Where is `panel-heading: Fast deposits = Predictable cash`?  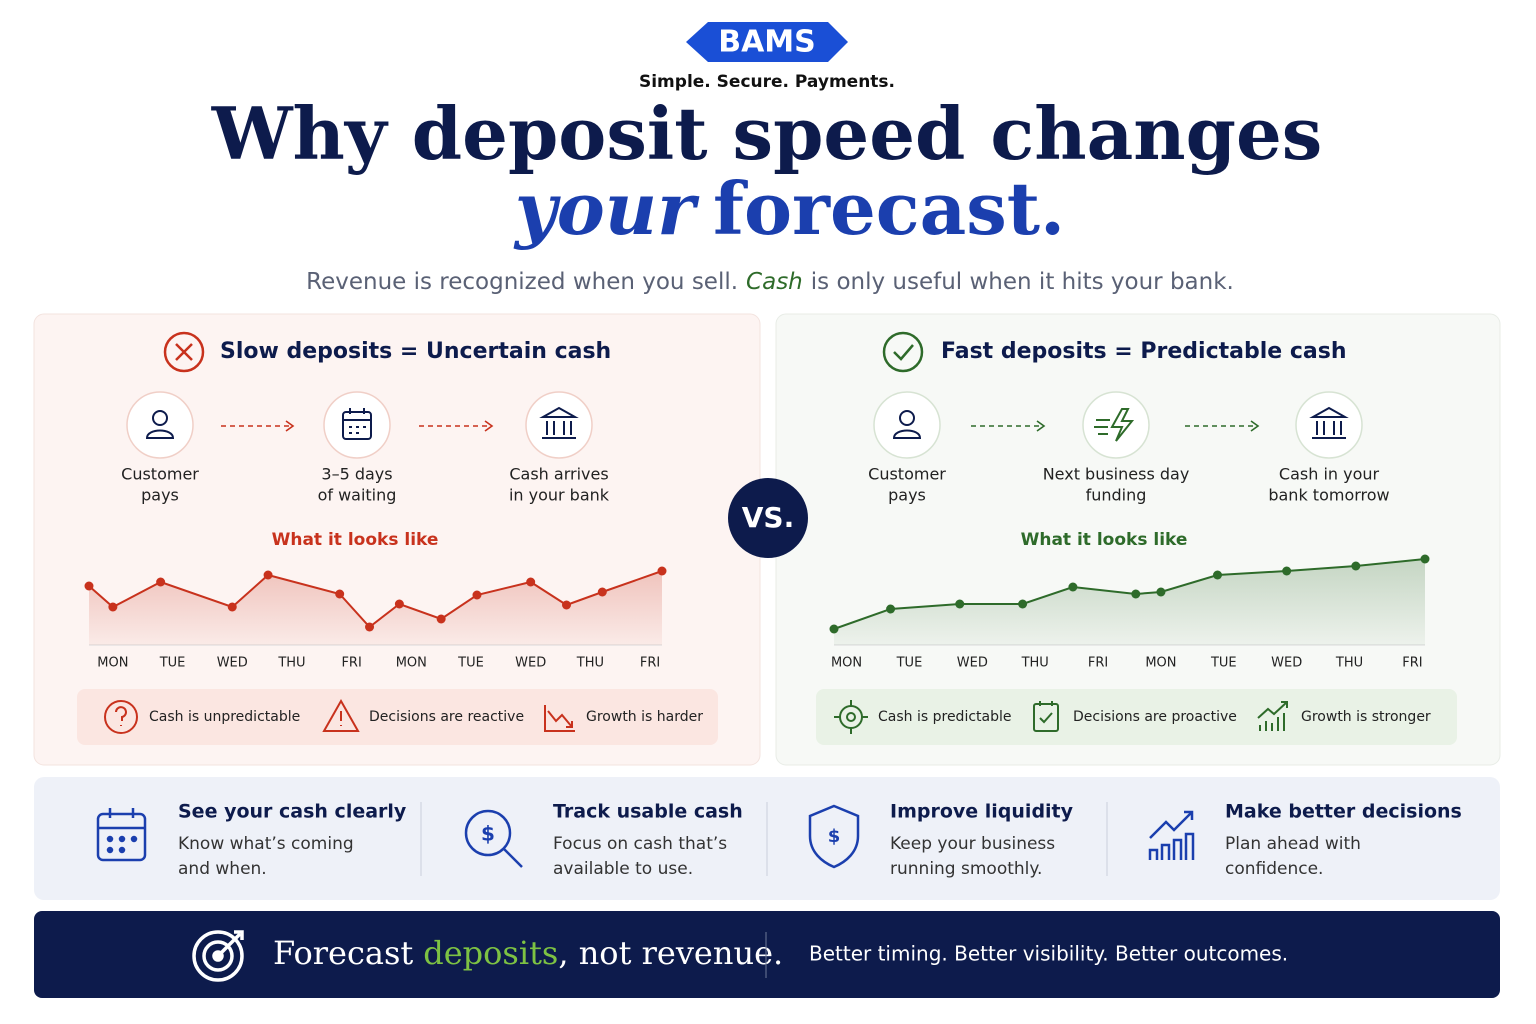 panel-heading: Fast deposits = Predictable cash is located at coordinates (1144, 351).